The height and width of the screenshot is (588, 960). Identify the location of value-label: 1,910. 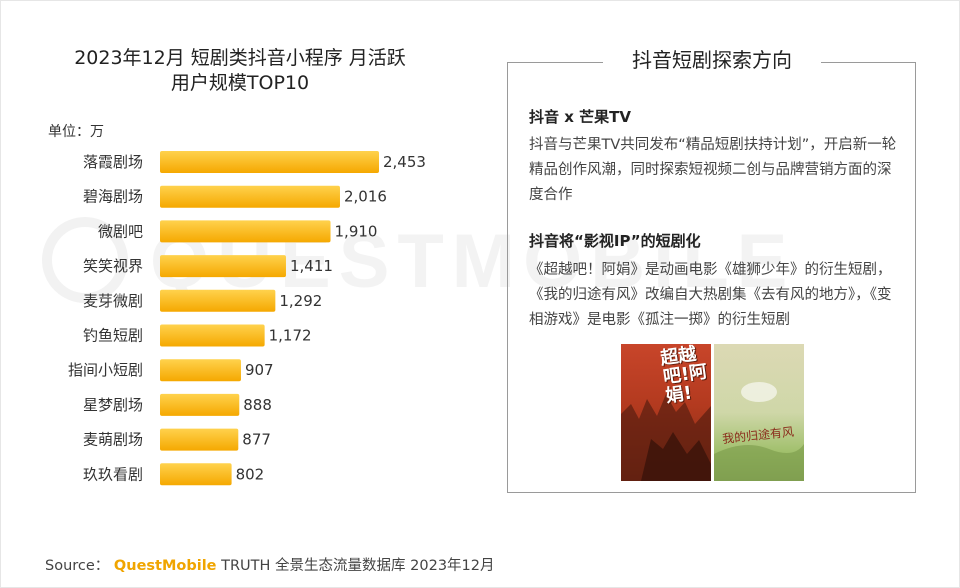
(356, 231).